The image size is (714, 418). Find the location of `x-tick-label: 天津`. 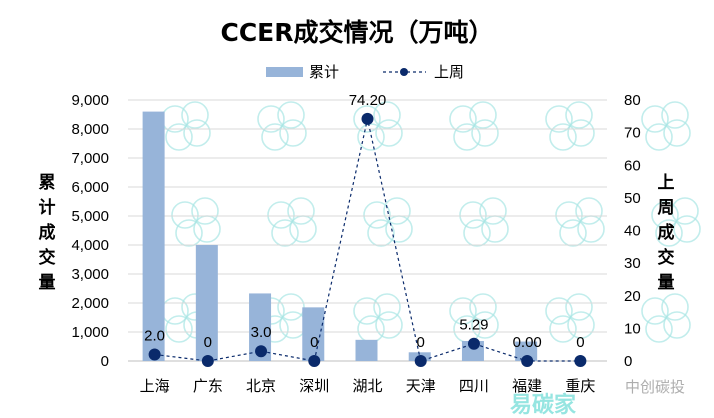

x-tick-label: 天津 is located at coordinates (421, 386).